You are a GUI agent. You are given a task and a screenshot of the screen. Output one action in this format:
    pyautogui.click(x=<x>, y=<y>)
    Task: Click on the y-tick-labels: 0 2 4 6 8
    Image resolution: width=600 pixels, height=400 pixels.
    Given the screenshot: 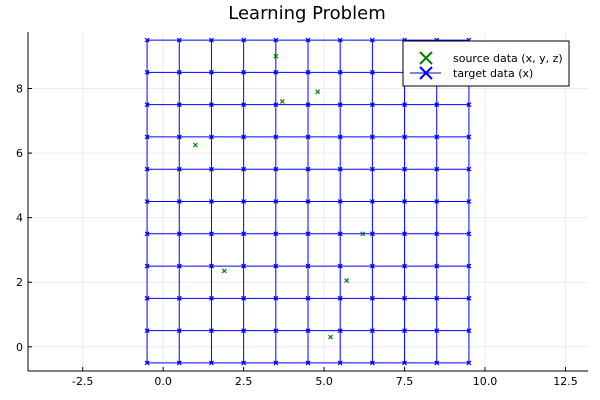 What is the action you would take?
    pyautogui.click(x=19, y=218)
    